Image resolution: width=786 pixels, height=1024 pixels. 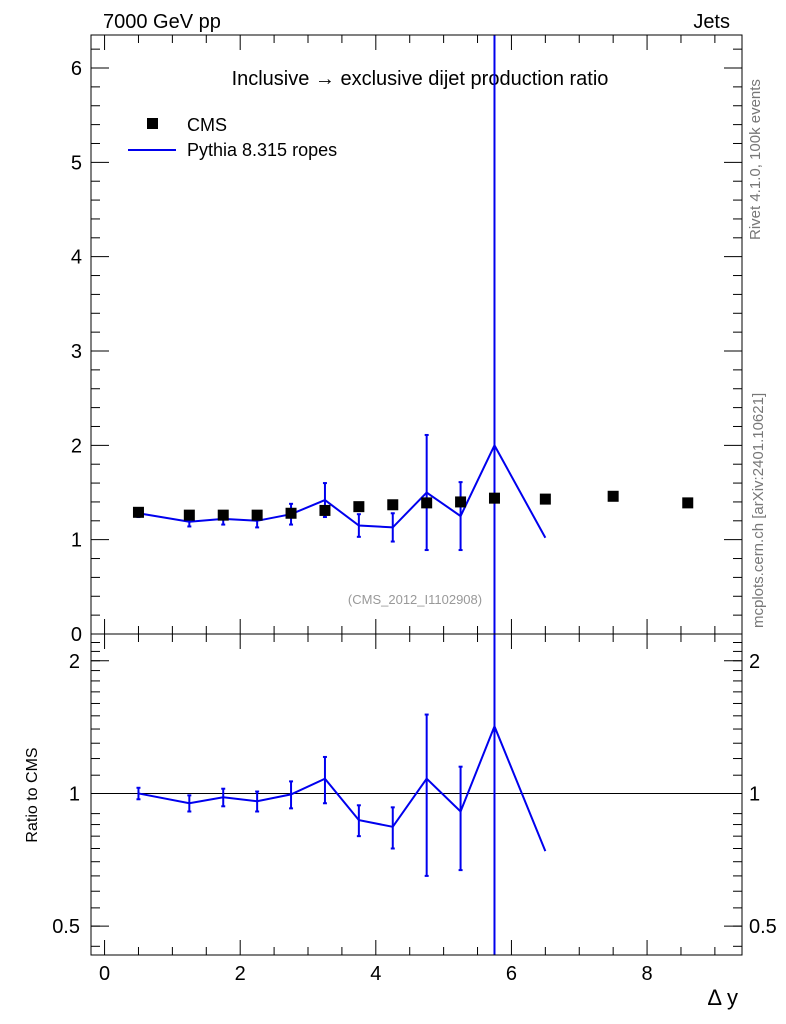 I want to click on x-tick-labels: 0 2 4 6 8, so click(x=376, y=974).